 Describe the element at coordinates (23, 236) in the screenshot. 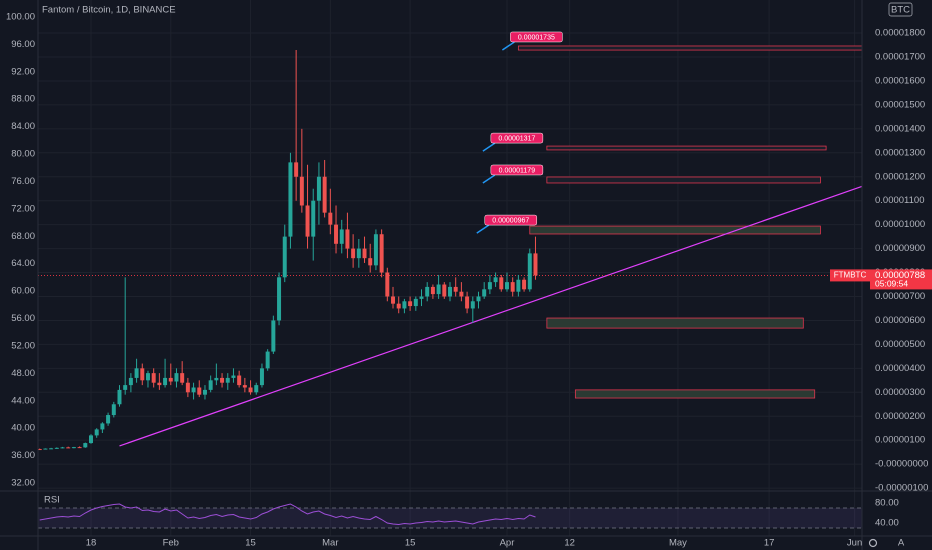

I see `y2-tick-label: 68.00` at that location.